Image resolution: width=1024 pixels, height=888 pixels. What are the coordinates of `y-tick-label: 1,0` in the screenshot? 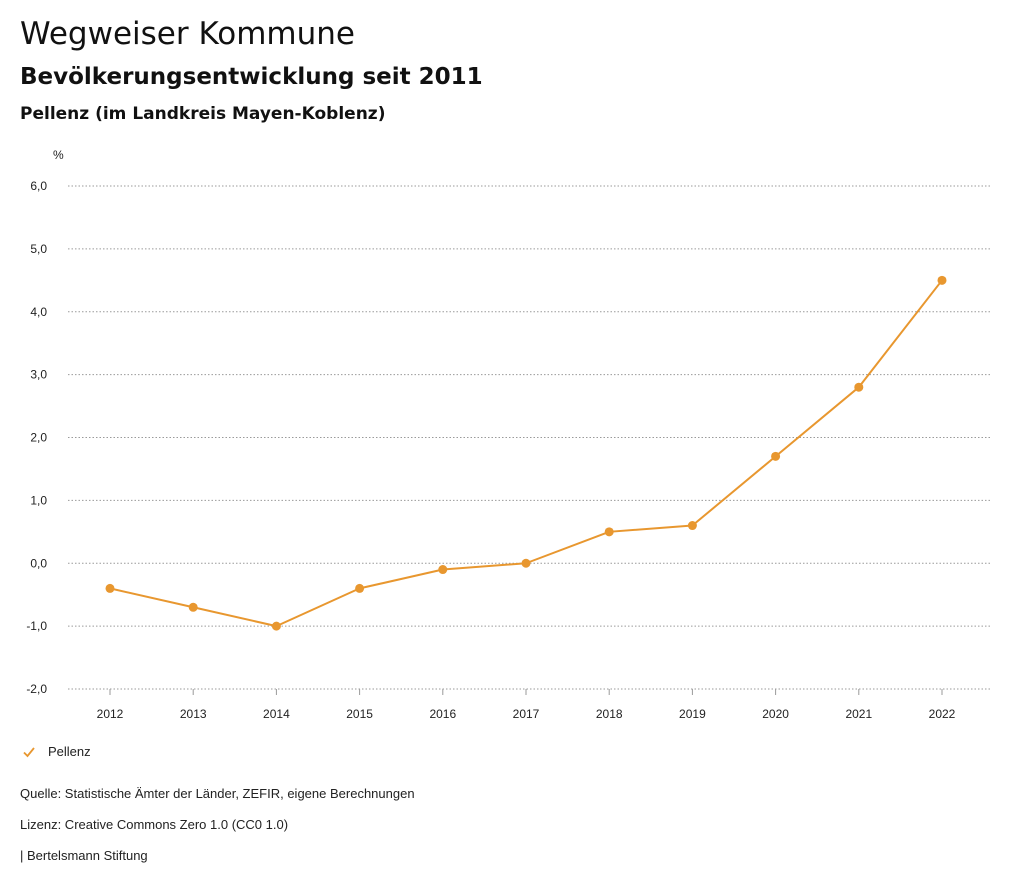 It's located at (38, 500).